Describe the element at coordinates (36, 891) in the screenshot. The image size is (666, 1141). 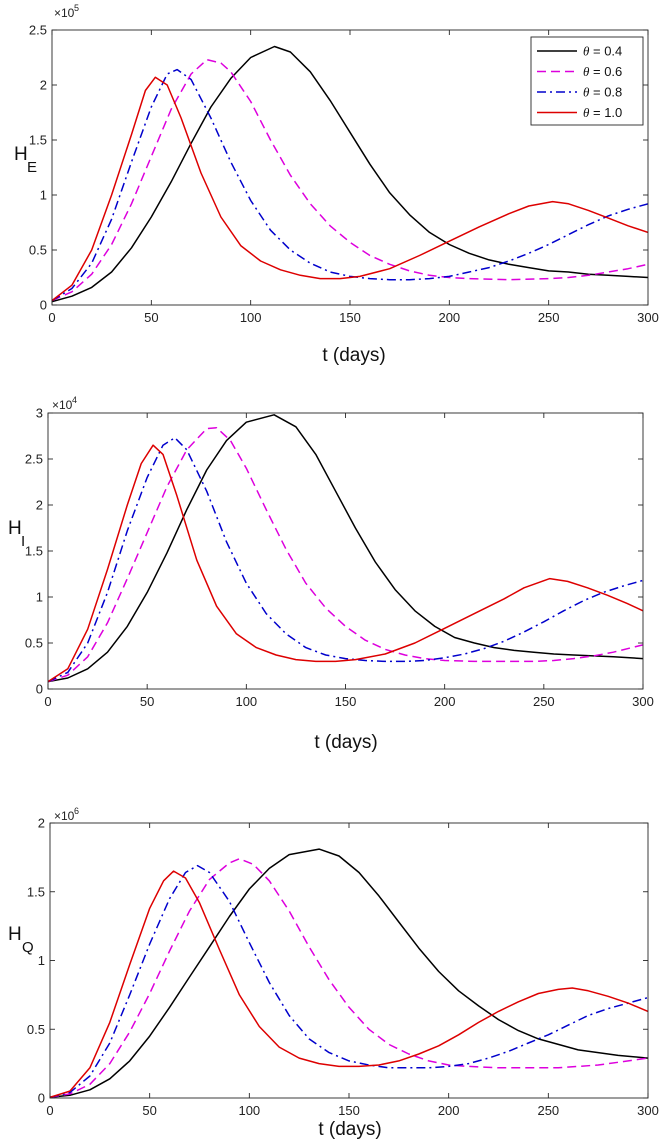
I see `y-tick-label-hq-3: 1.5` at that location.